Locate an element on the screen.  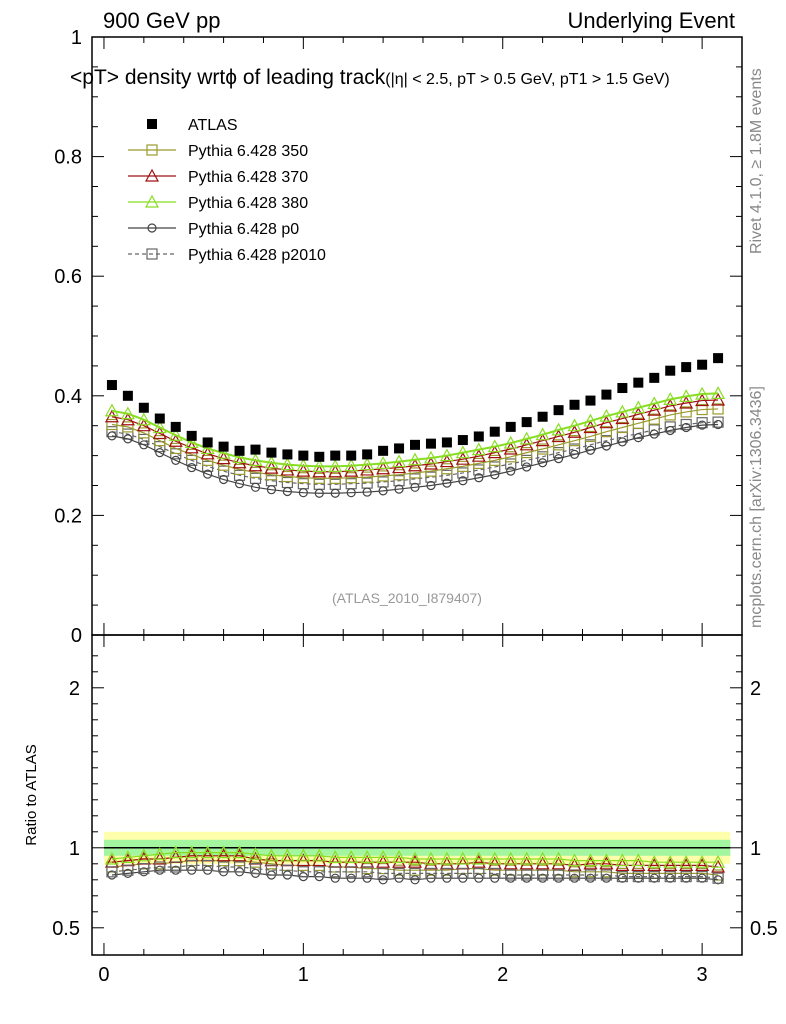
series-line-pythia-6-428-p0 is located at coordinates (415, 458).